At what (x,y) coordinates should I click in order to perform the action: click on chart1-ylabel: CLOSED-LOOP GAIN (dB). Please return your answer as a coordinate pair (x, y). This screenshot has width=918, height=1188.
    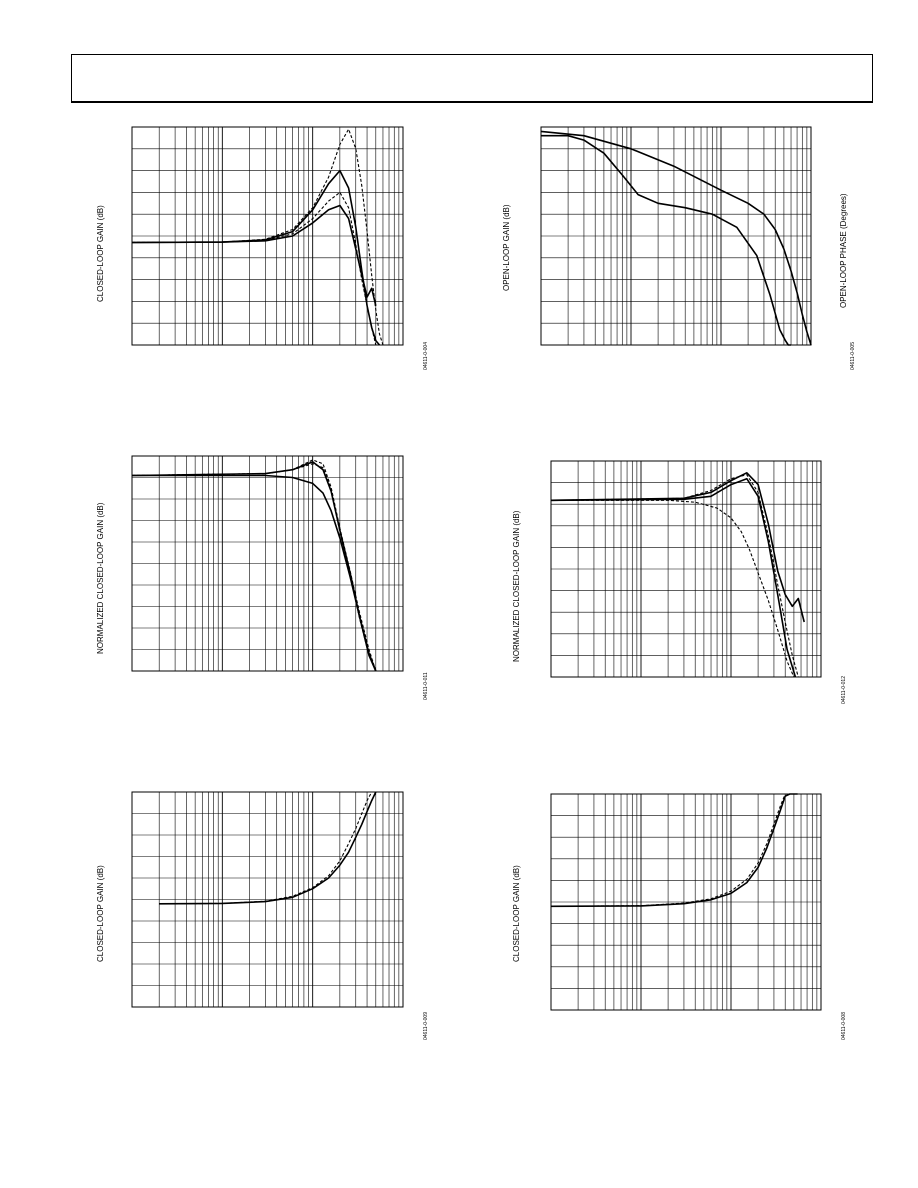
    Looking at the image, I should click on (100, 253).